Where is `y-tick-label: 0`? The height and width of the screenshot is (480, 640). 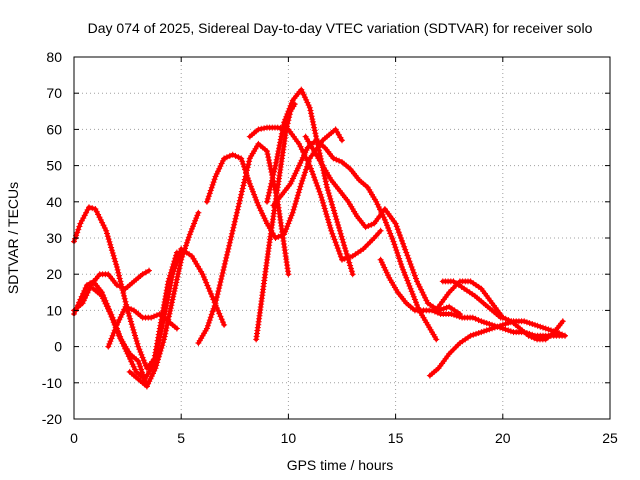 y-tick-label: 0 is located at coordinates (58, 347).